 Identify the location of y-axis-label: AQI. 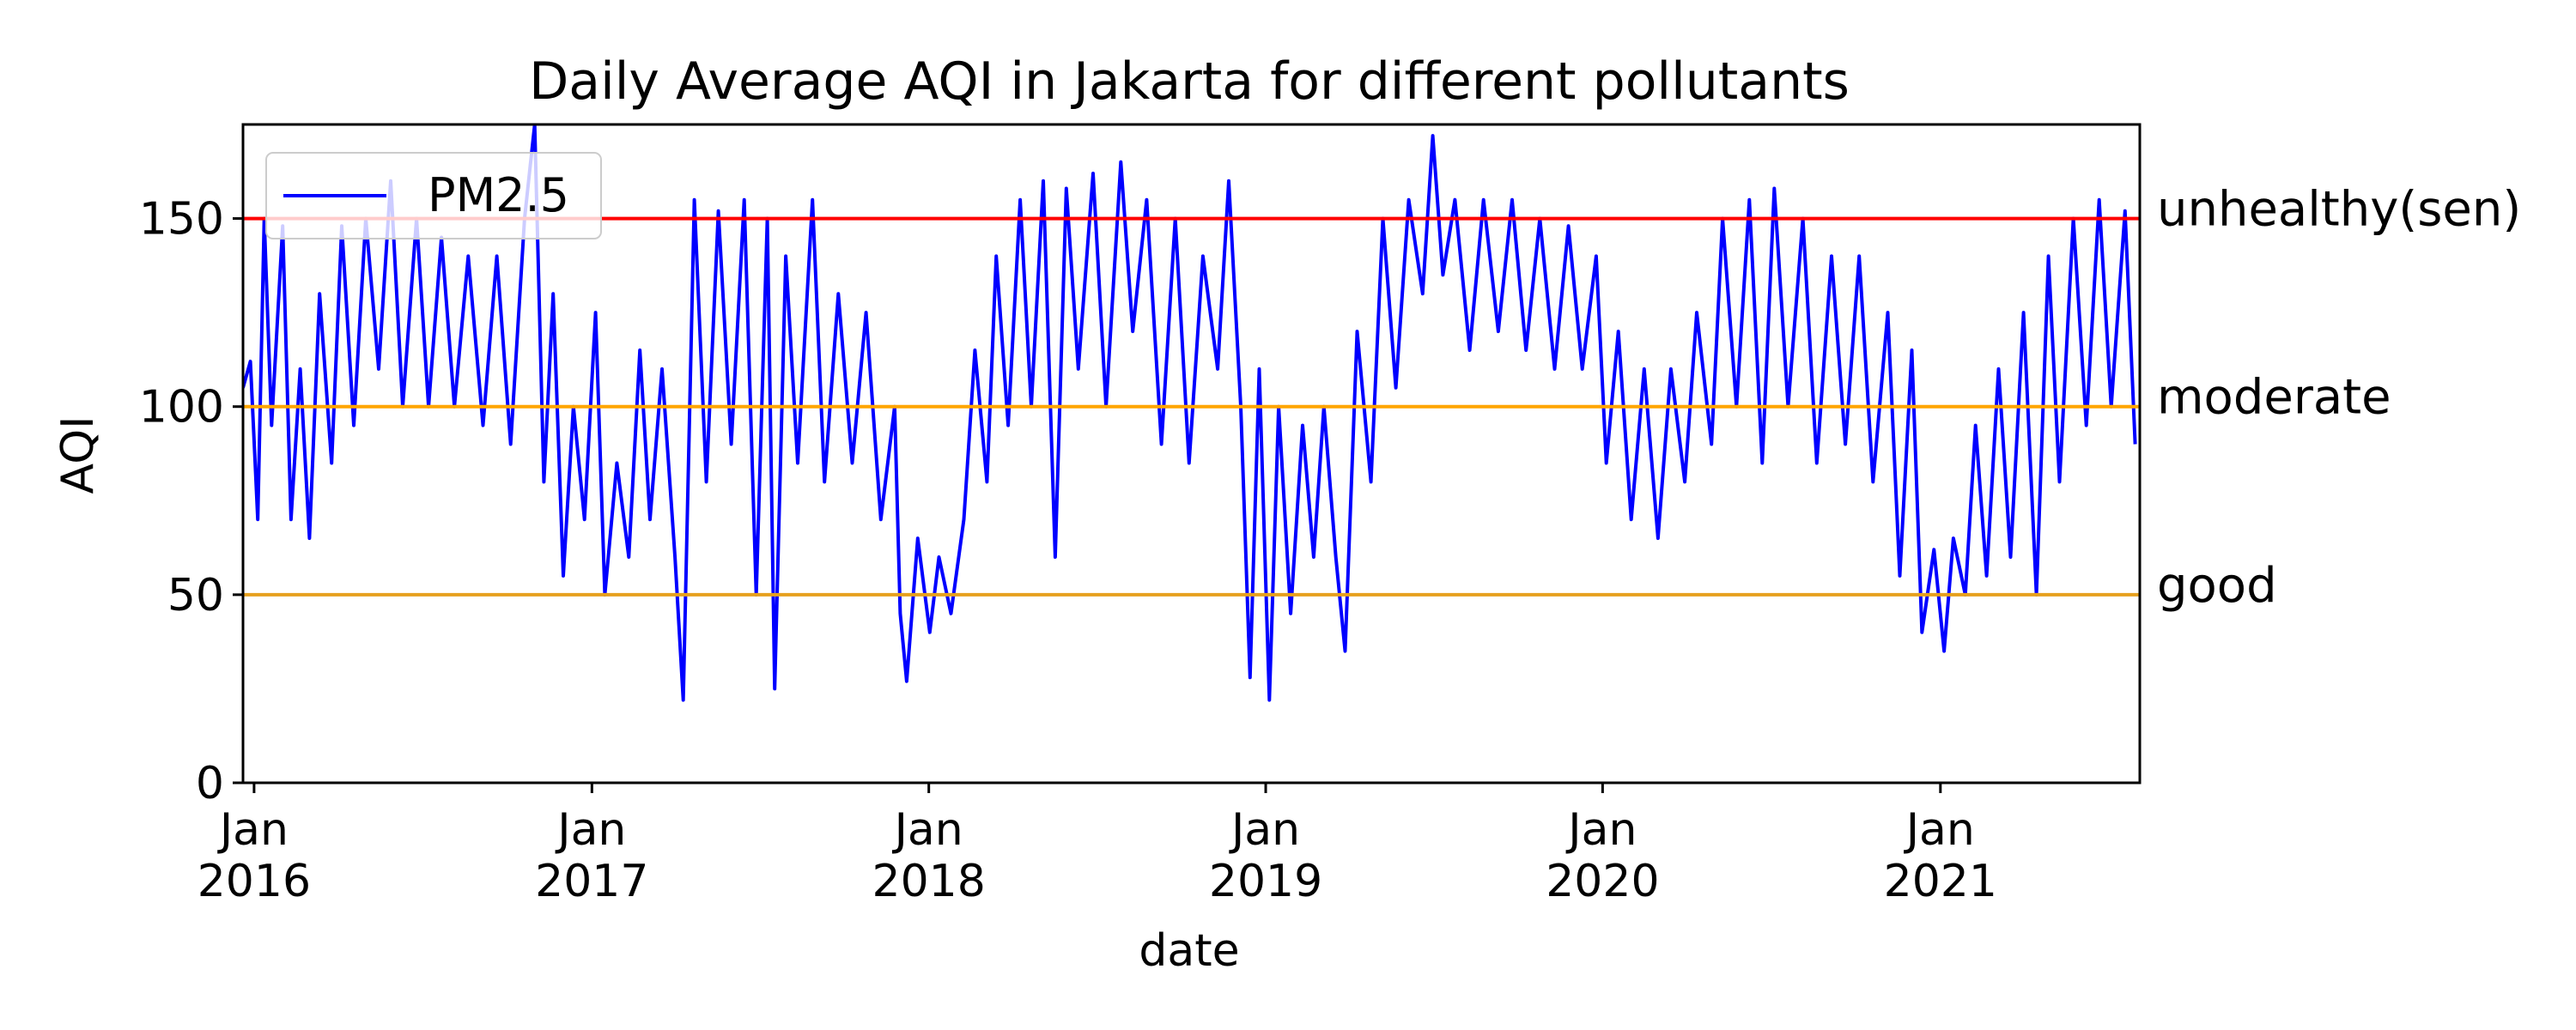
(78, 455).